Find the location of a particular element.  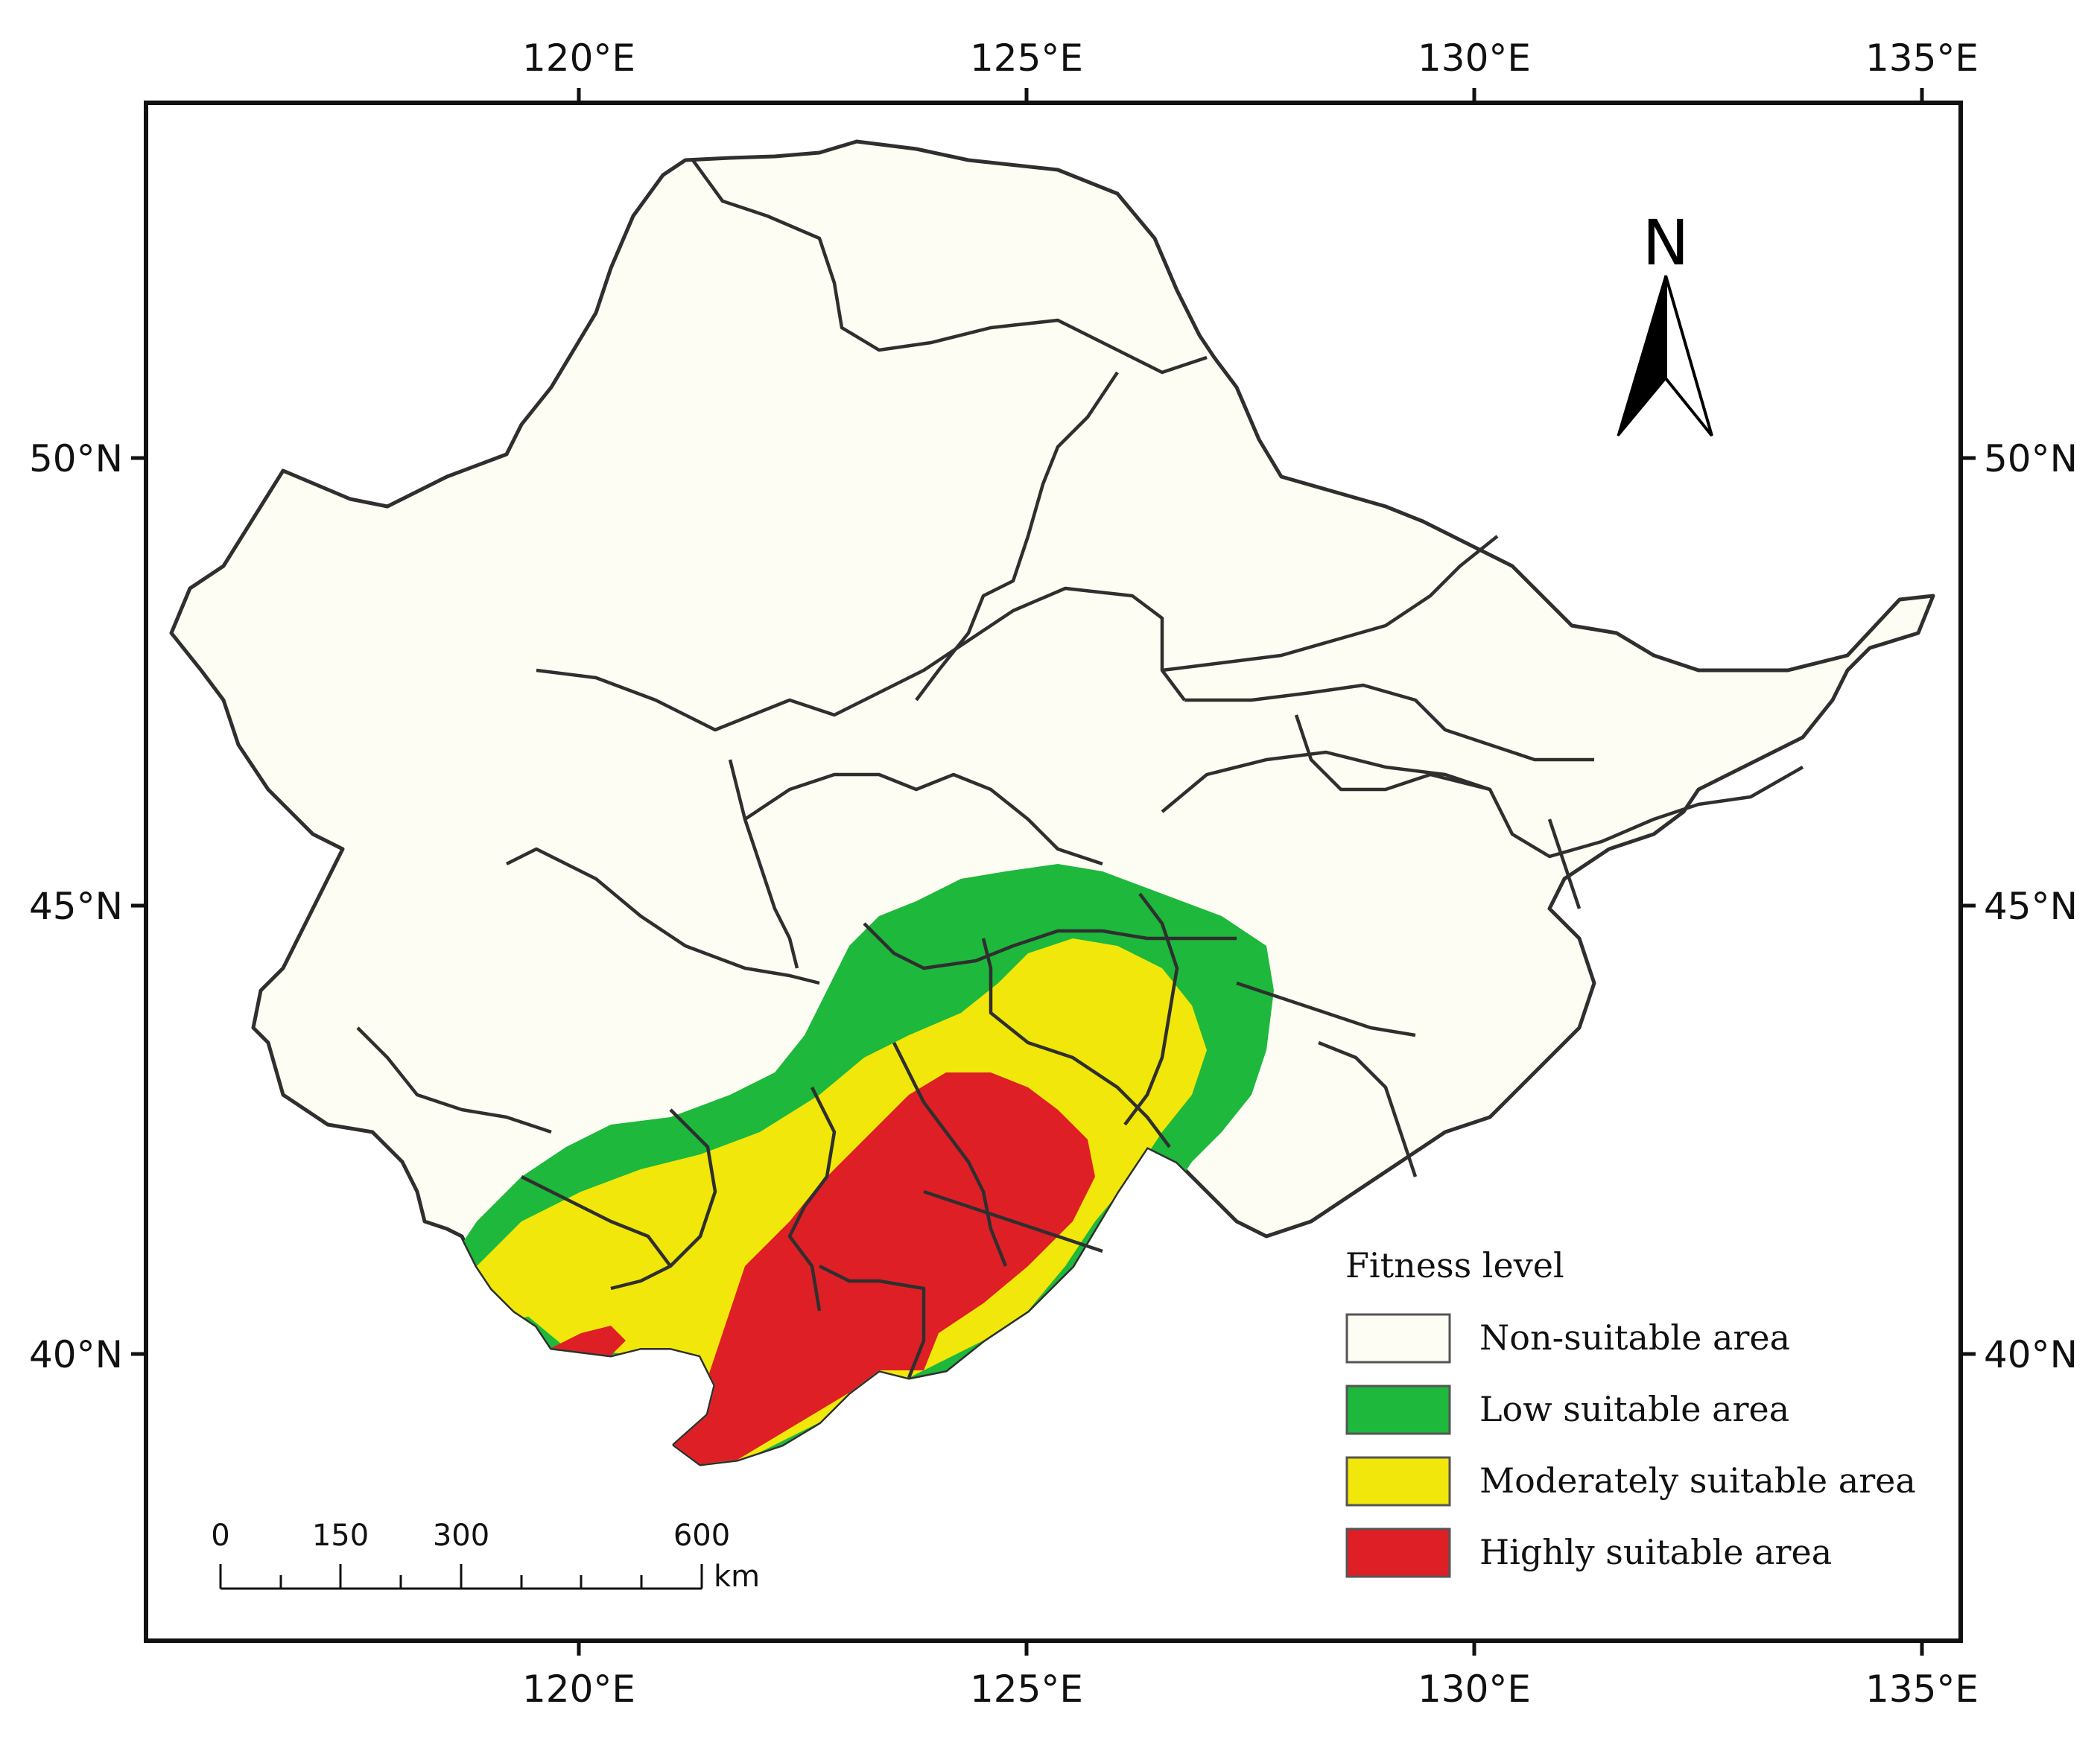

scale-bar-lines is located at coordinates (461, 1577).